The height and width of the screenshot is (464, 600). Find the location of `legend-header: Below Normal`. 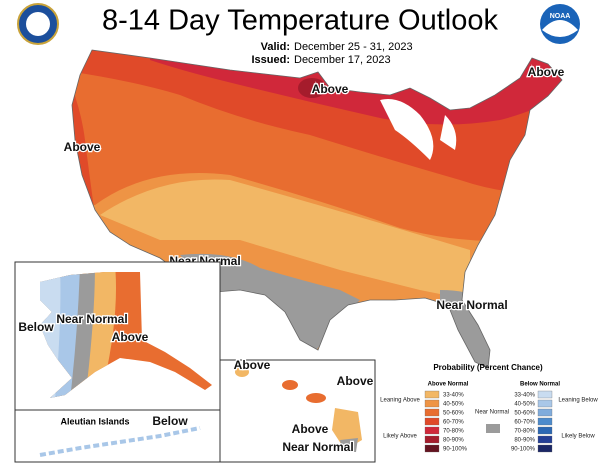

legend-header: Below Normal is located at coordinates (540, 385).